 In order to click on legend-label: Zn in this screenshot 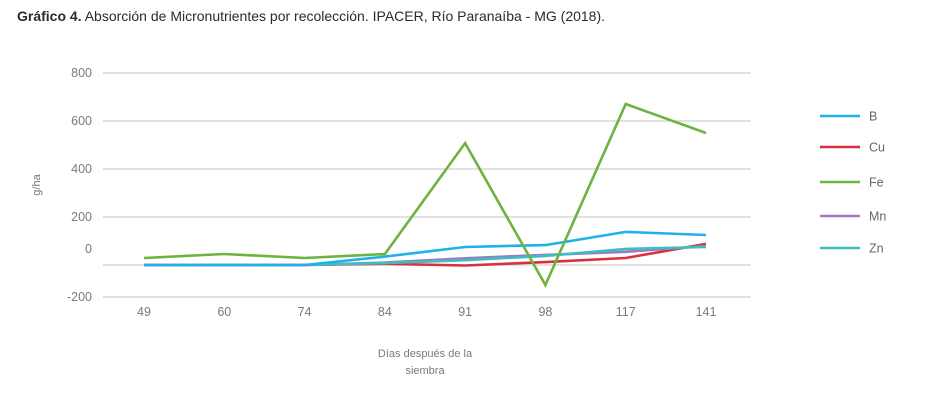, I will do `click(876, 249)`.